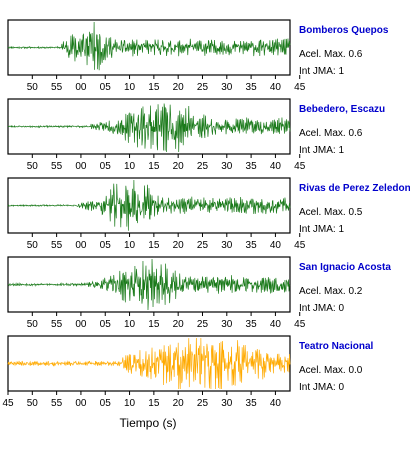  What do you see at coordinates (354, 188) in the screenshot?
I see `station-name: Rivas de Perez Zeledon` at bounding box center [354, 188].